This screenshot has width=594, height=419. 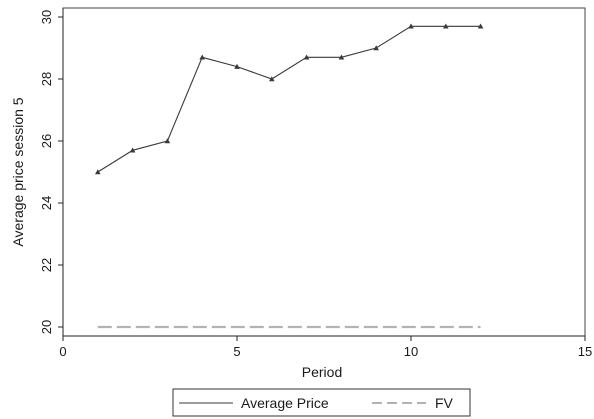 I want to click on y-tick-label: 26, so click(x=46, y=141).